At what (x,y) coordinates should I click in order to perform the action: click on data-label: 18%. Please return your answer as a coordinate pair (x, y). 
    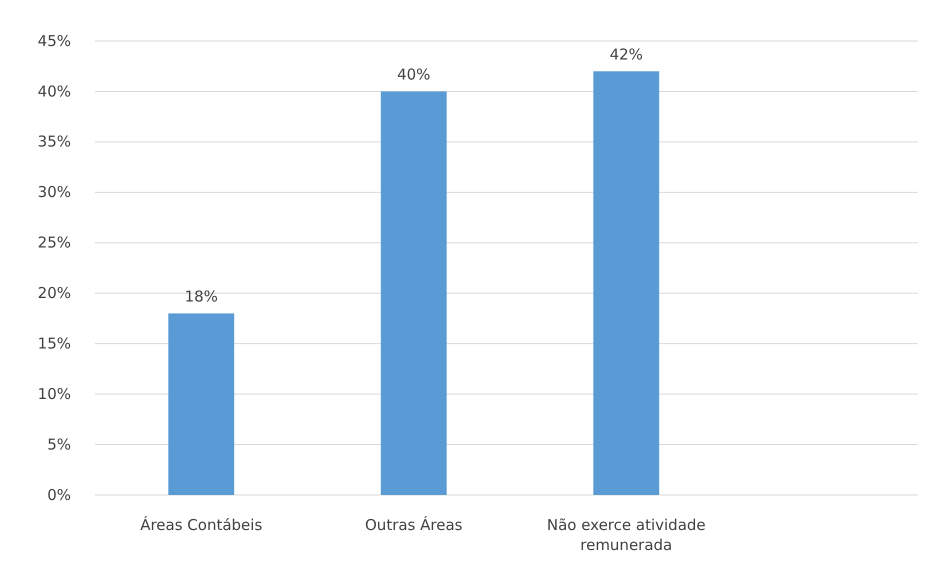
    Looking at the image, I should click on (201, 296).